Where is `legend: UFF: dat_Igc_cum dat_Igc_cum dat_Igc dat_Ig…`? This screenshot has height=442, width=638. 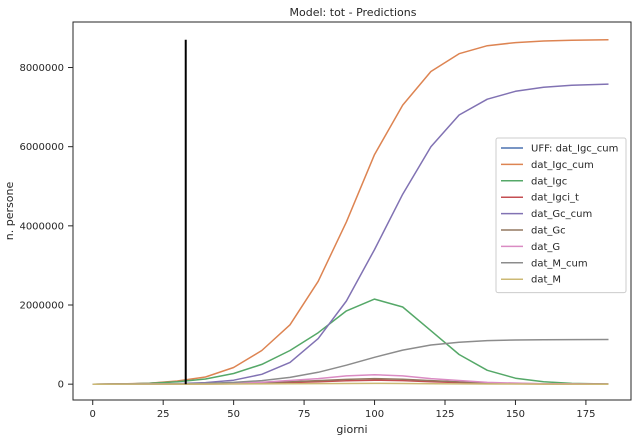
legend: UFF: dat_Igc_cum dat_Igc_cum dat_Igc dat_Ig… is located at coordinates (561, 215).